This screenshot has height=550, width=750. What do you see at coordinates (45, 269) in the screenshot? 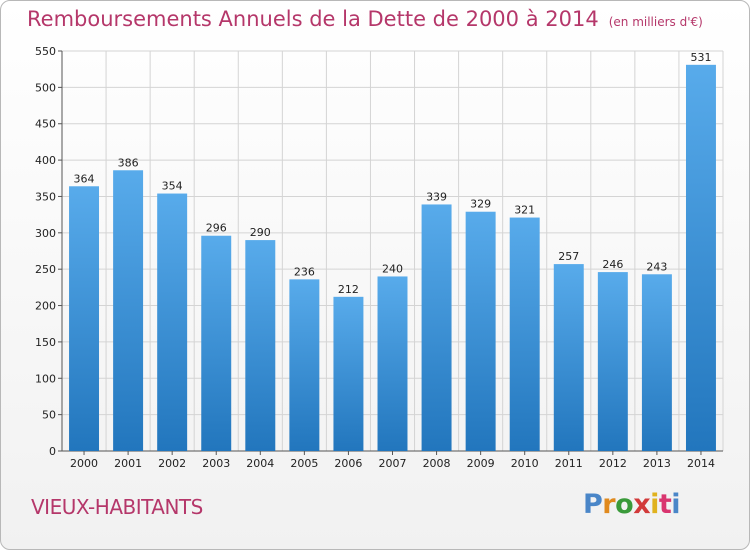
I see `y-tick-label: 250` at bounding box center [45, 269].